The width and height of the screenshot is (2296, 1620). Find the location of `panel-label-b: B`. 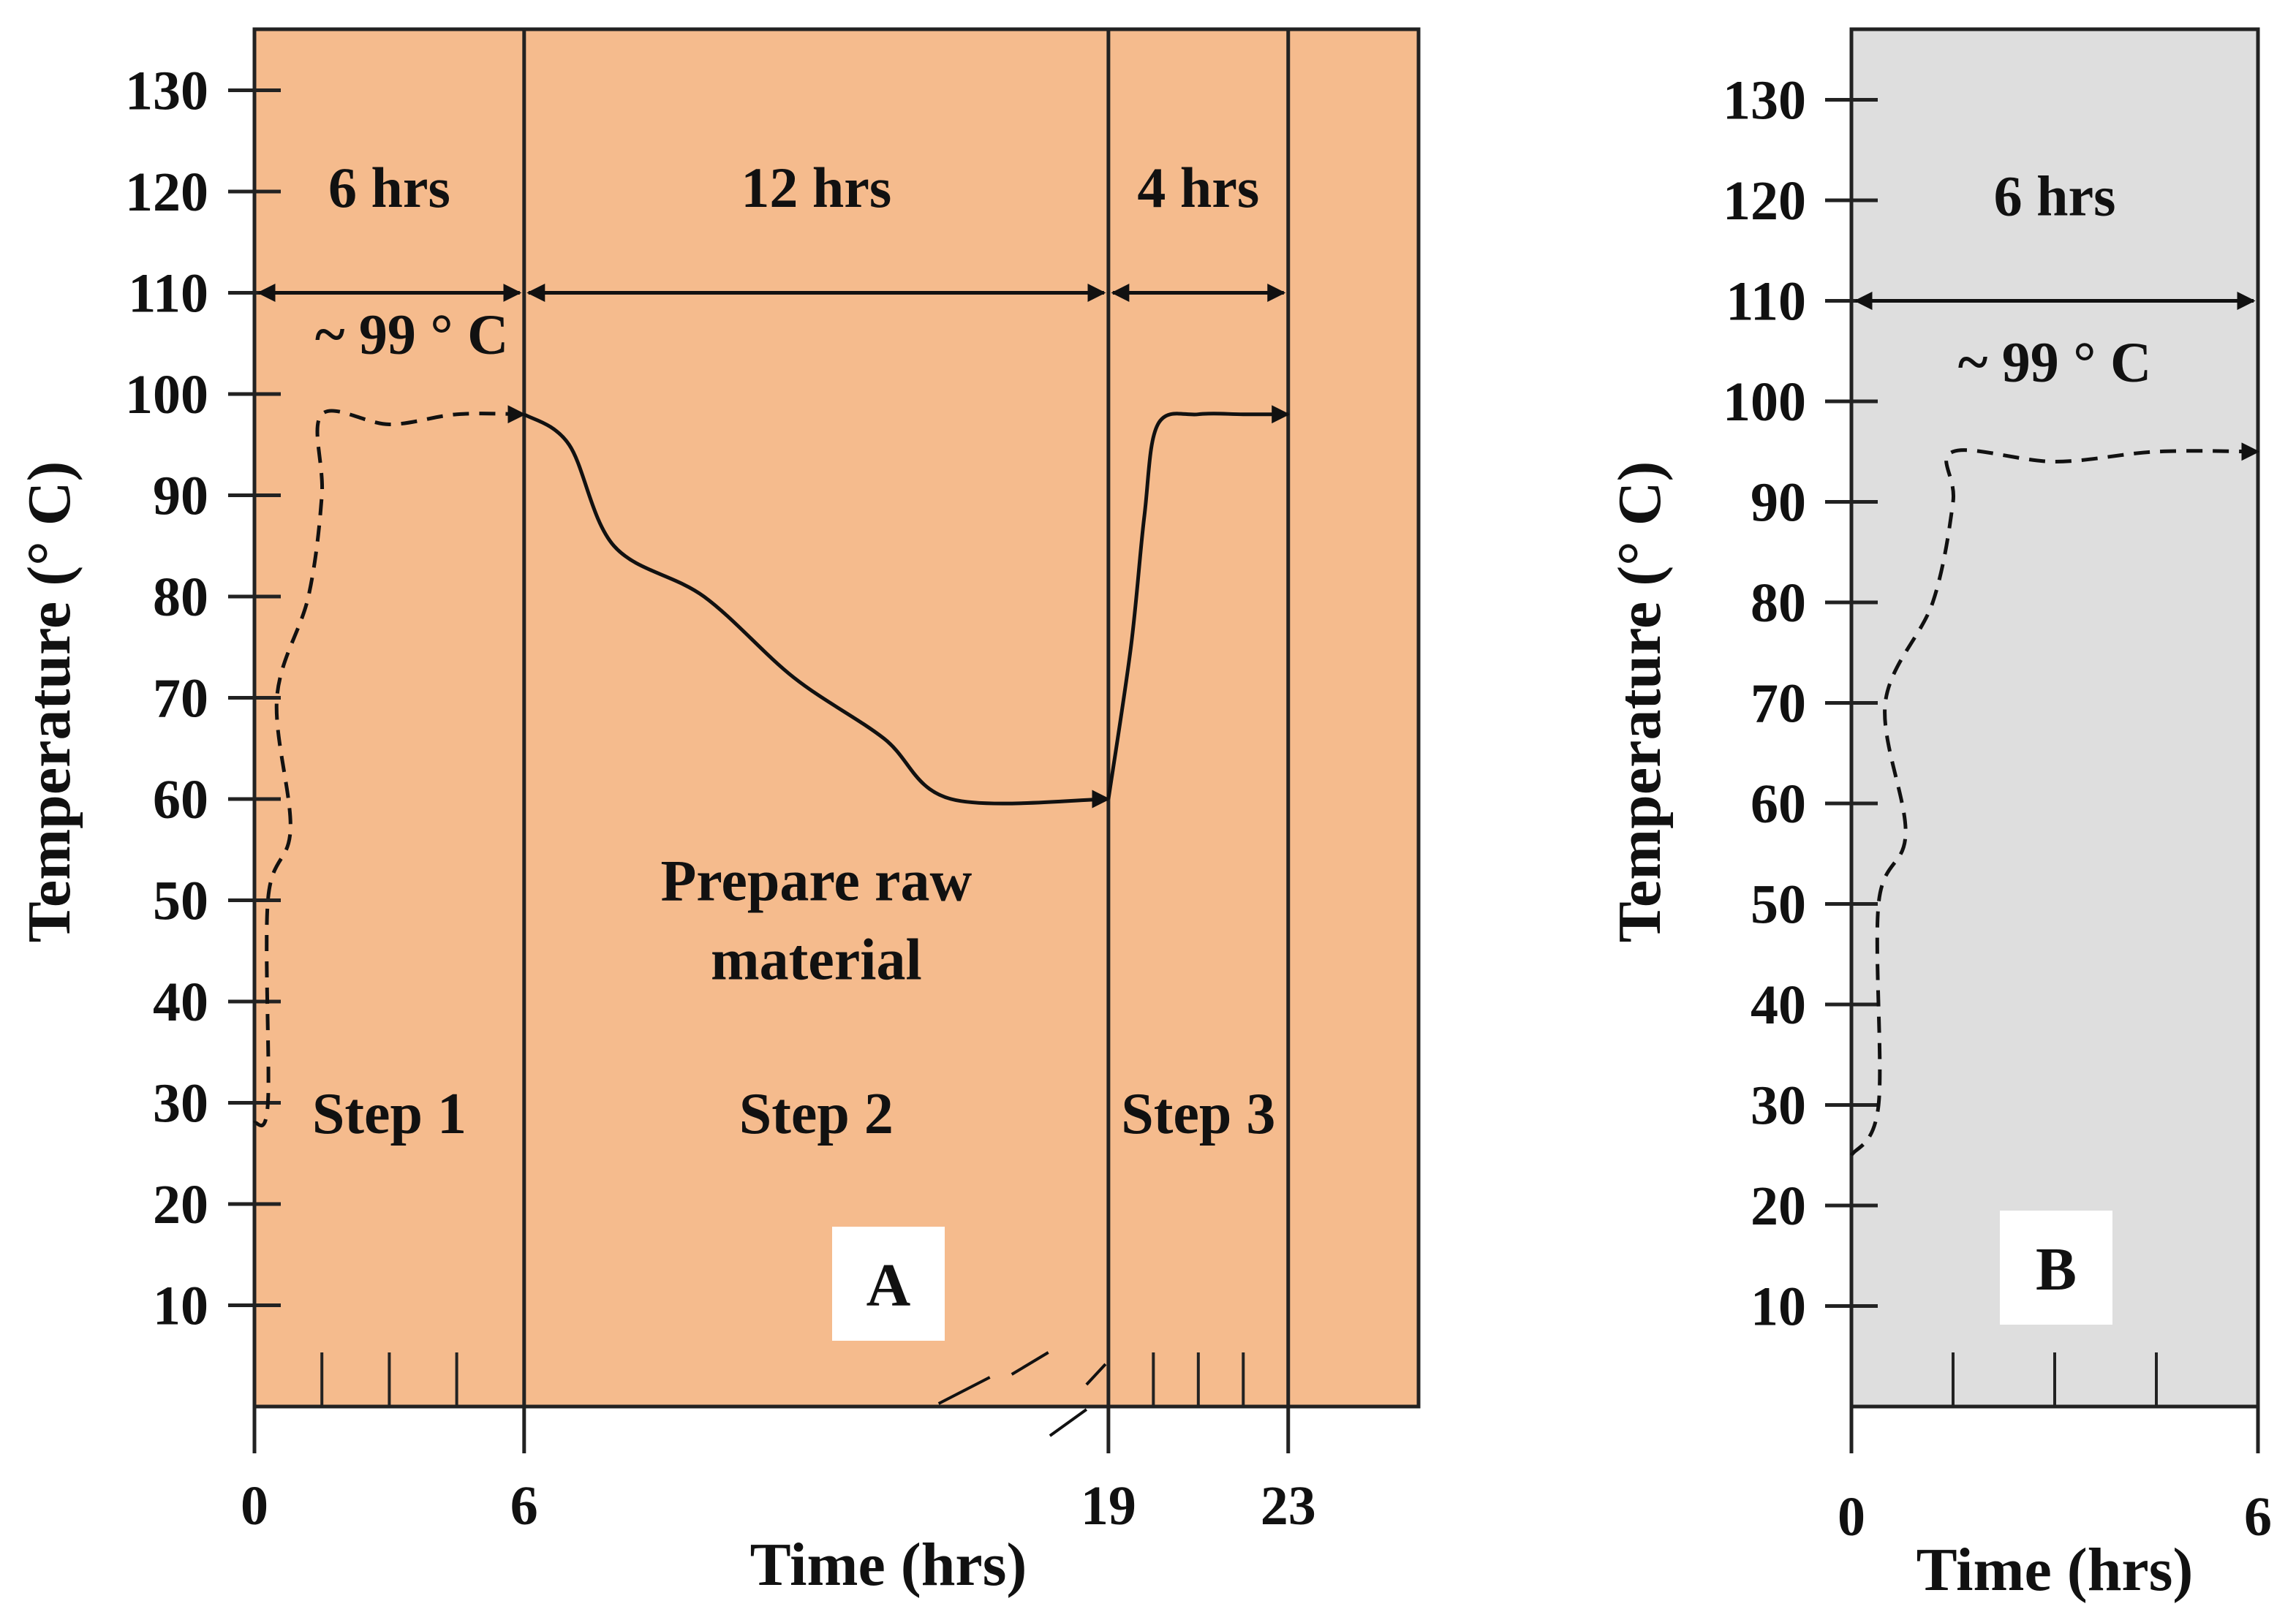

panel-label-b: B is located at coordinates (2056, 1269).